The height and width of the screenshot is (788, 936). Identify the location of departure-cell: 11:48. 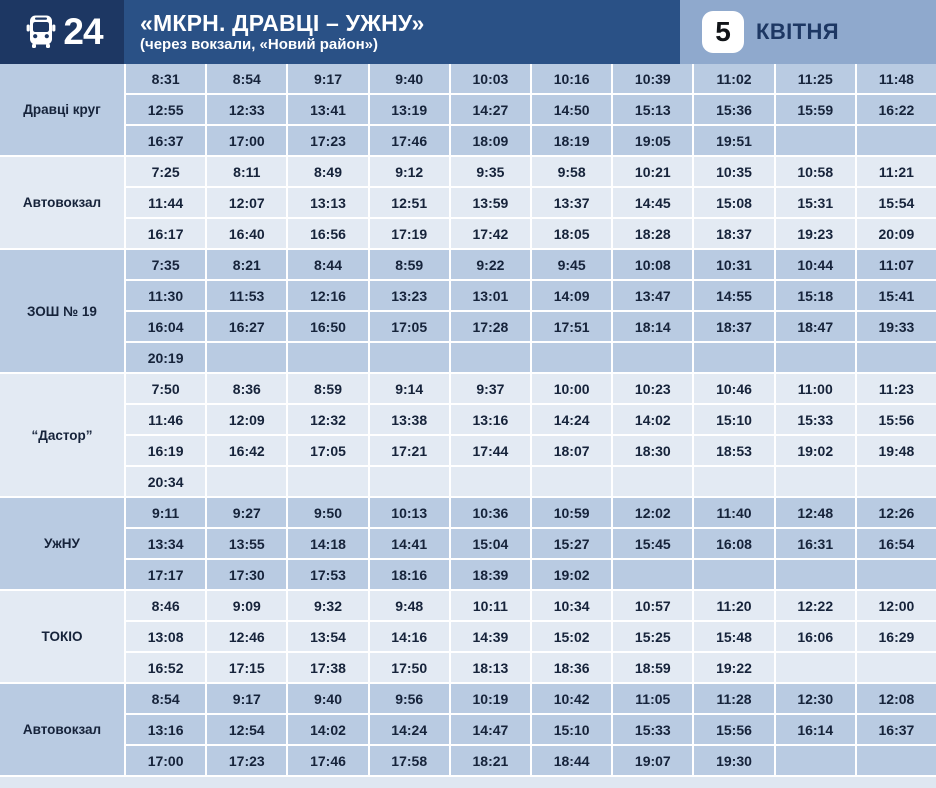
(895, 79).